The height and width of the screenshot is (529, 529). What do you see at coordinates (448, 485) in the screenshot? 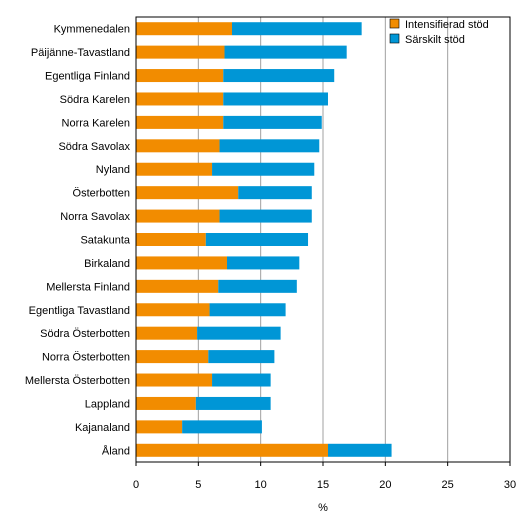
I see `x-tick-label-25: 25` at bounding box center [448, 485].